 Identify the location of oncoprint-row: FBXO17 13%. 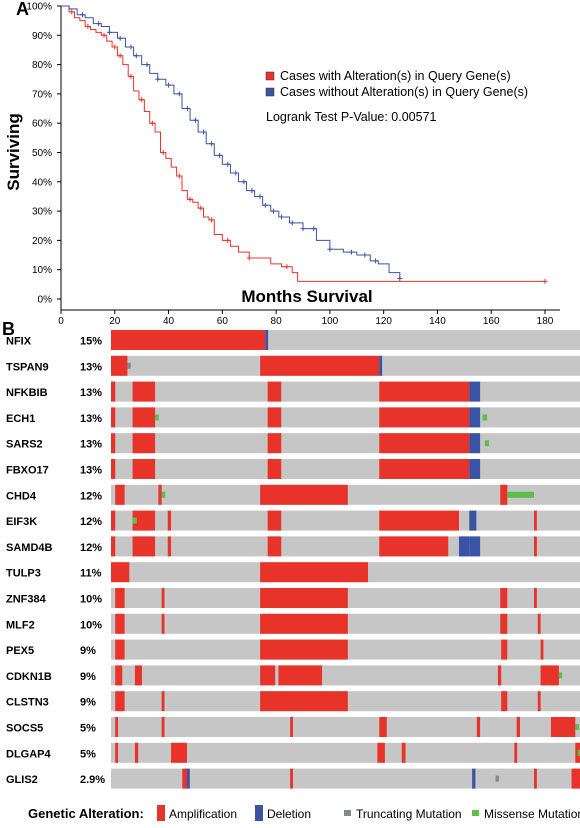
(293, 469).